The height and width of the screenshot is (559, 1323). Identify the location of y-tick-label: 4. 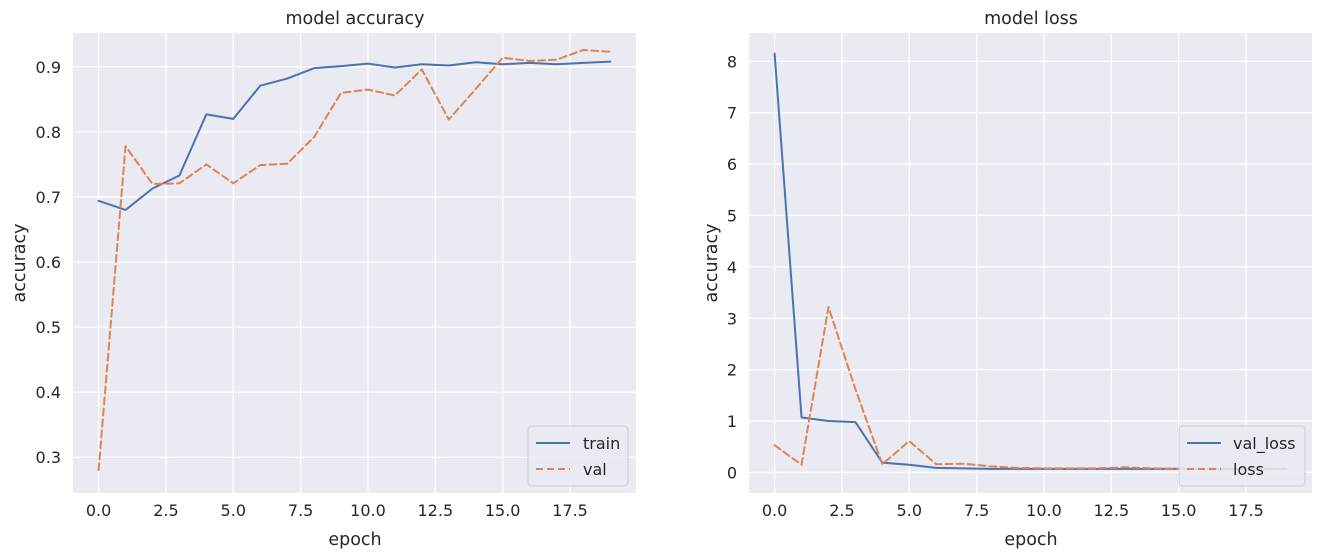
(732, 267).